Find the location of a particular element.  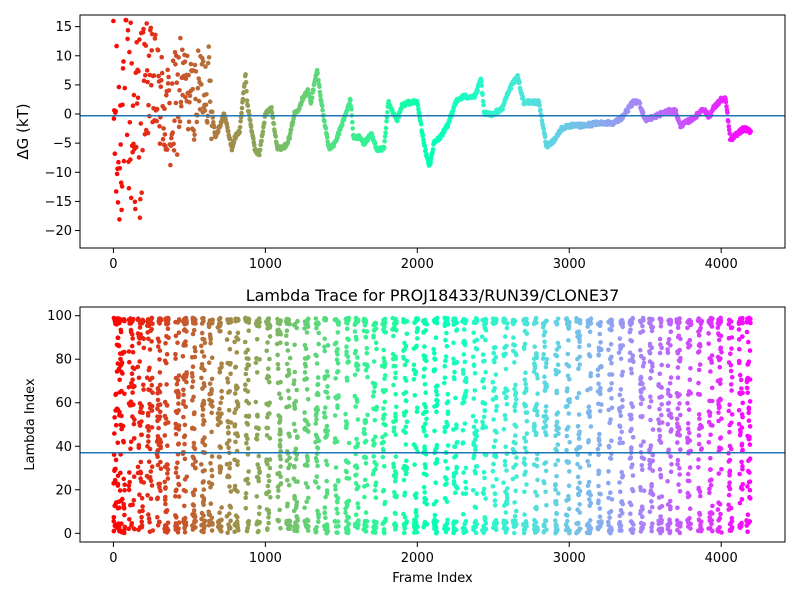

y-tick-label: −15 is located at coordinates (58, 202).